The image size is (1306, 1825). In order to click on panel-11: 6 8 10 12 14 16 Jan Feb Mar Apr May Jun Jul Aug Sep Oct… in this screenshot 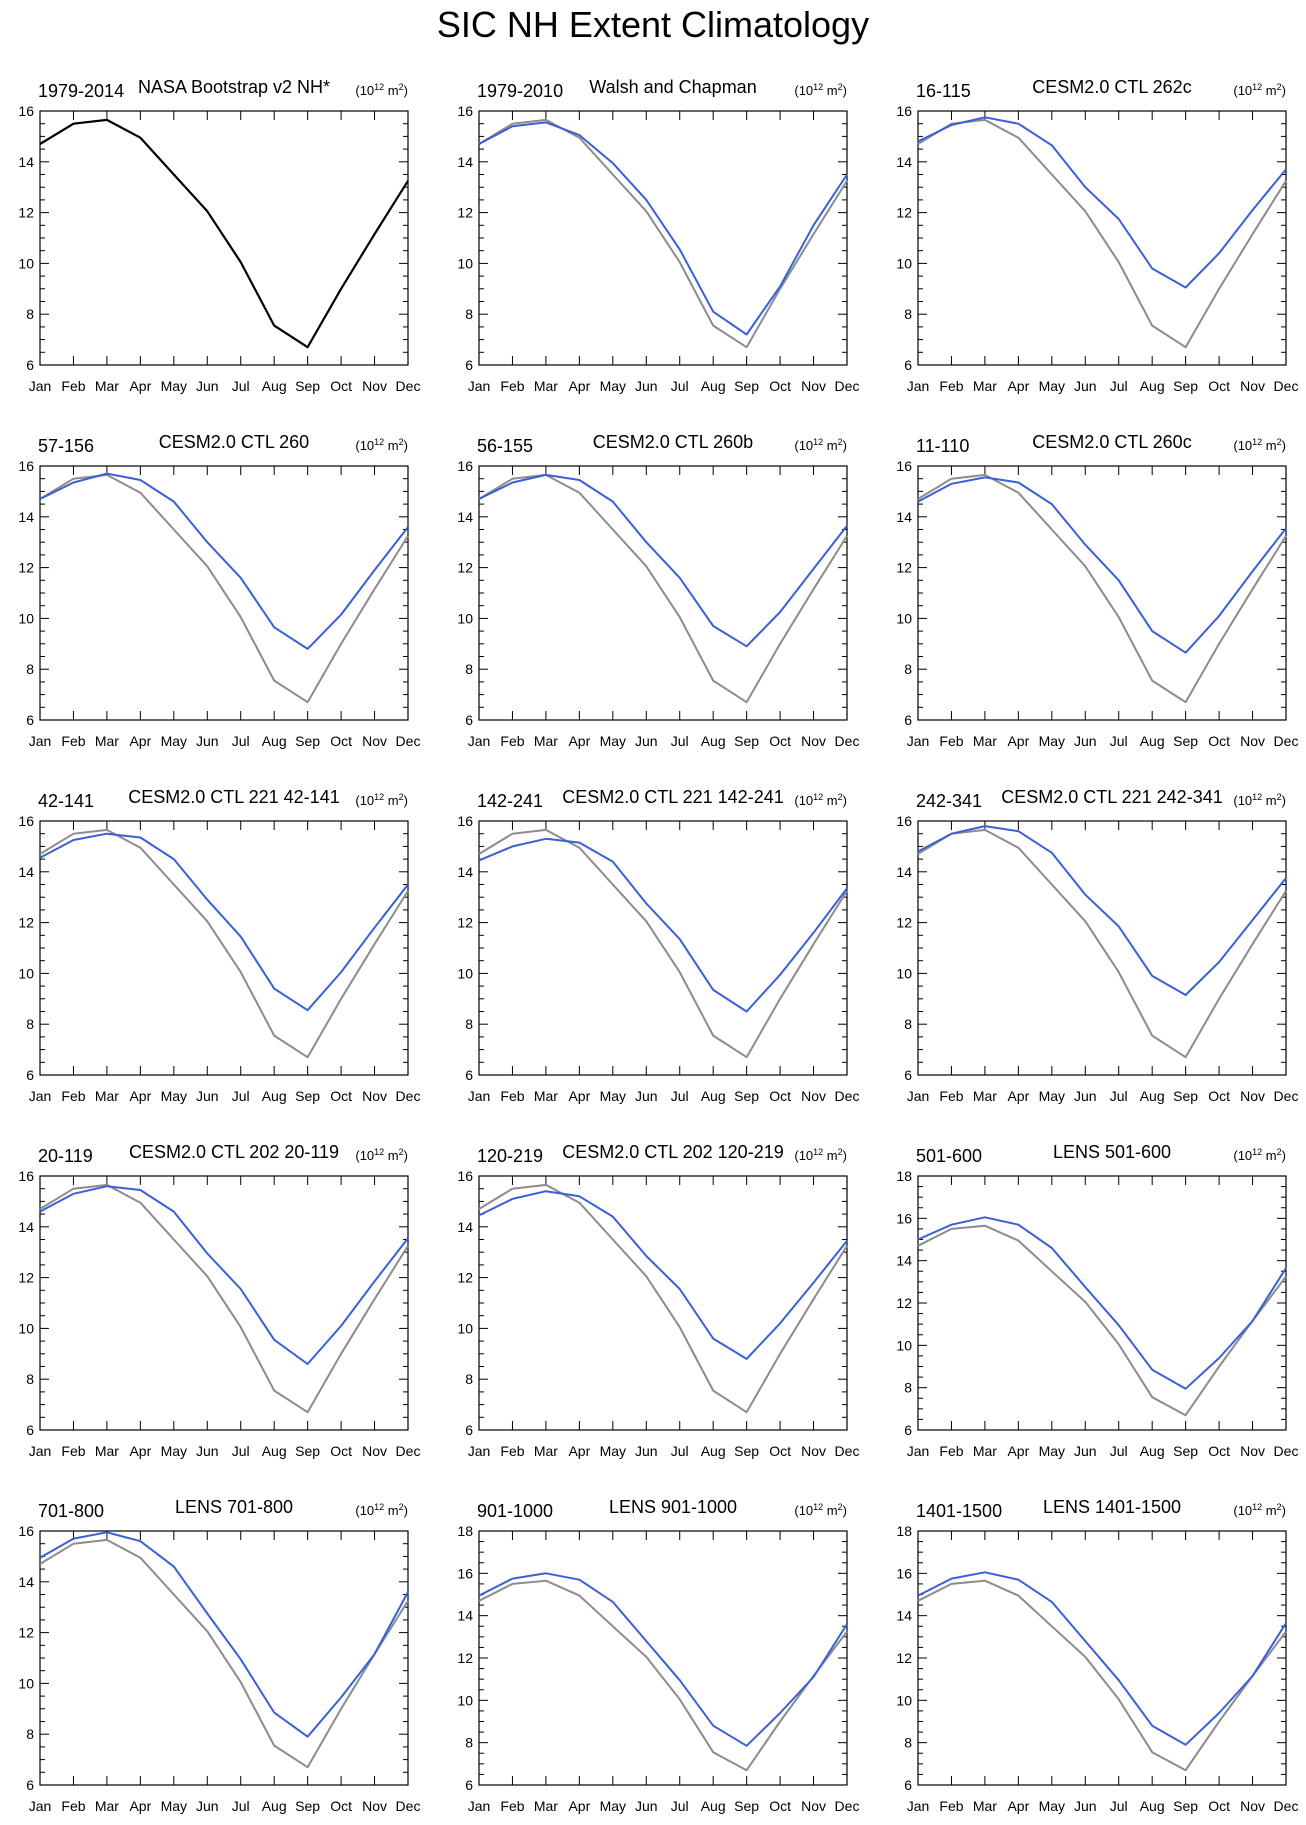, I will do `click(658, 1300)`.